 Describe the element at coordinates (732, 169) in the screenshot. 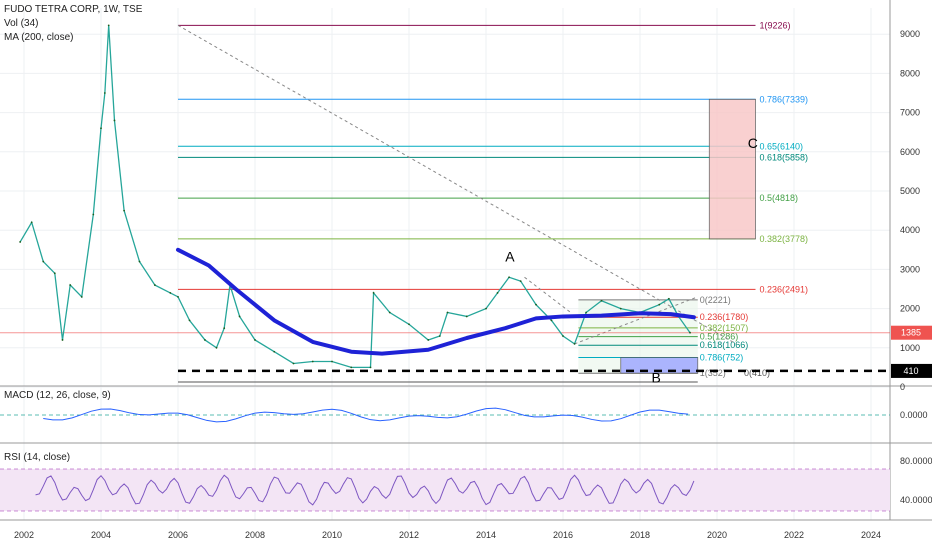

I see `target-box-c` at that location.